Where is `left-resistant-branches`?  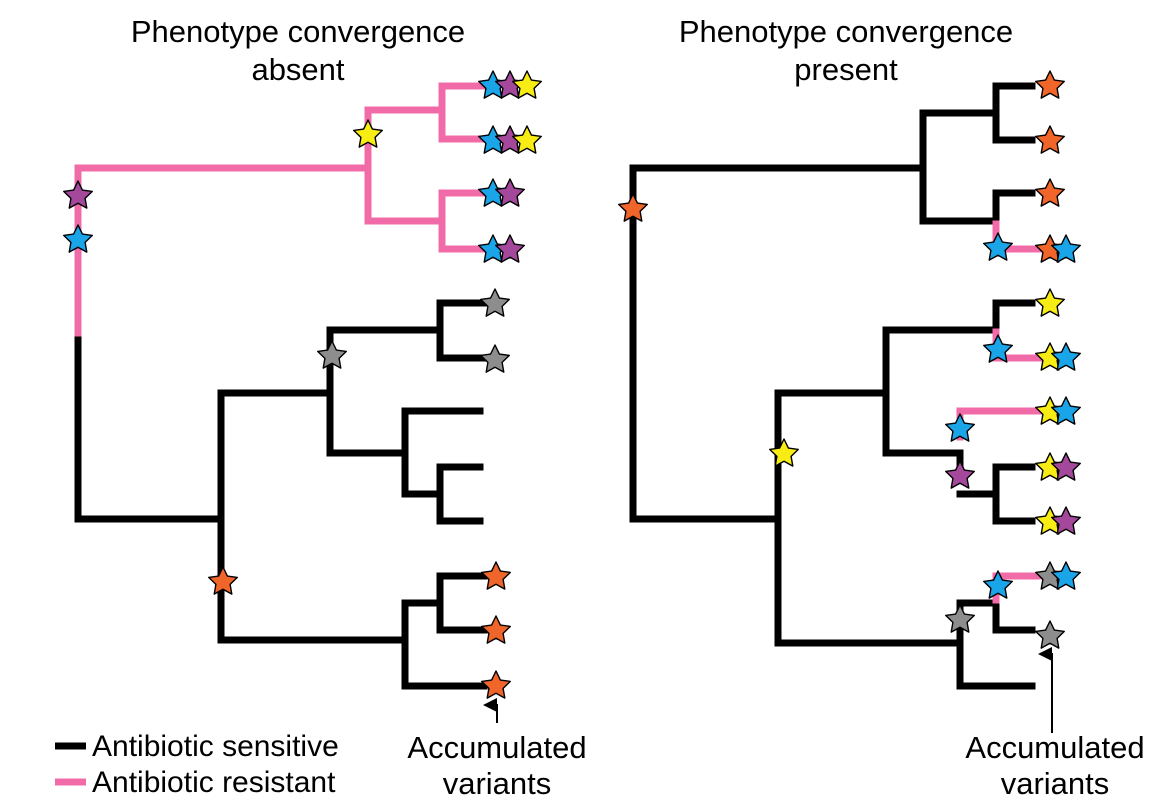
left-resistant-branches is located at coordinates (281, 213).